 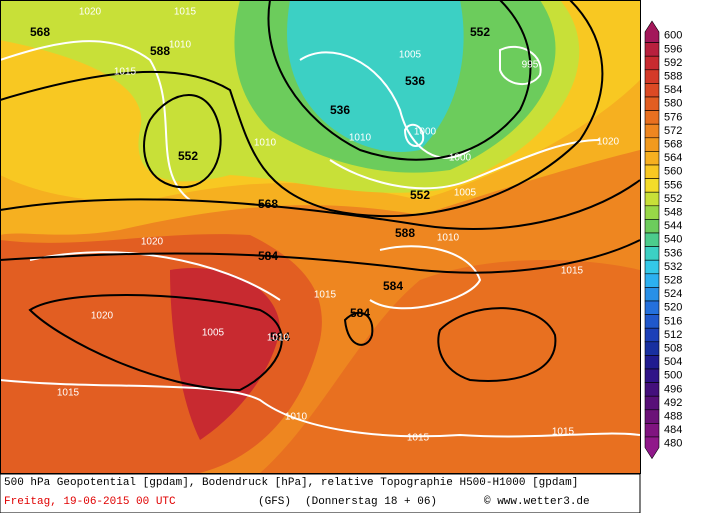 What do you see at coordinates (673, 417) in the screenshot?
I see `colorbar-label: 488` at bounding box center [673, 417].